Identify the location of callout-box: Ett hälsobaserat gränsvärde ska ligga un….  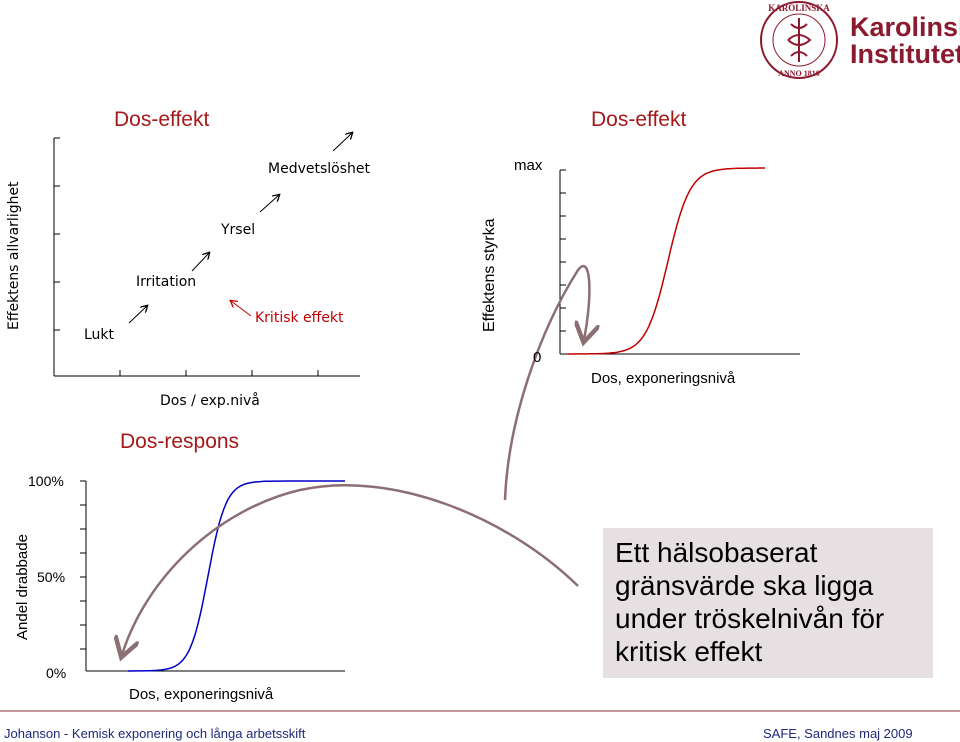
(768, 603).